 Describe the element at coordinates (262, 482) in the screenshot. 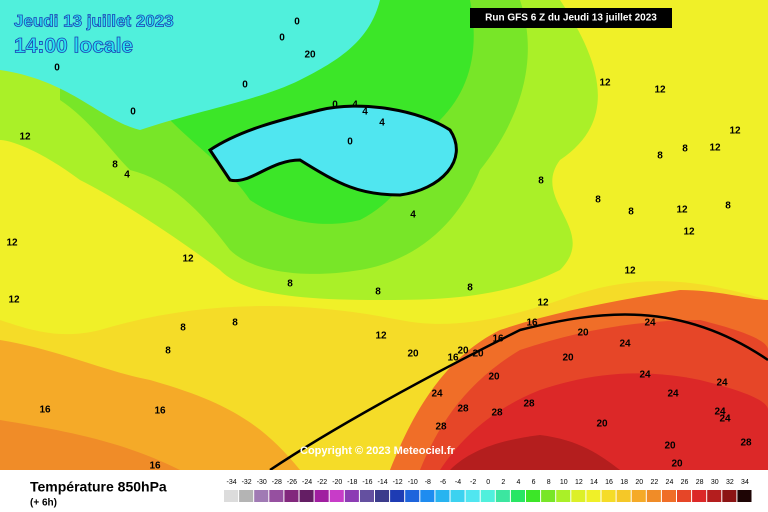

I see `scale-label: -30` at that location.